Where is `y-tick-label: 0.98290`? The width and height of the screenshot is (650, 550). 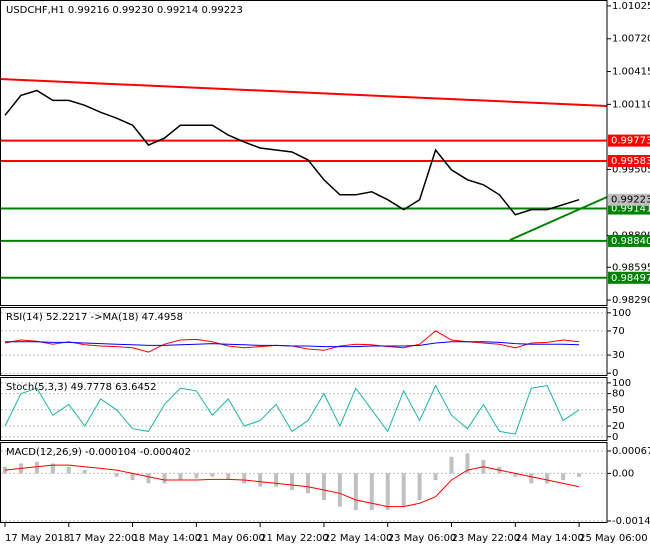 y-tick-label: 0.98290 is located at coordinates (631, 300).